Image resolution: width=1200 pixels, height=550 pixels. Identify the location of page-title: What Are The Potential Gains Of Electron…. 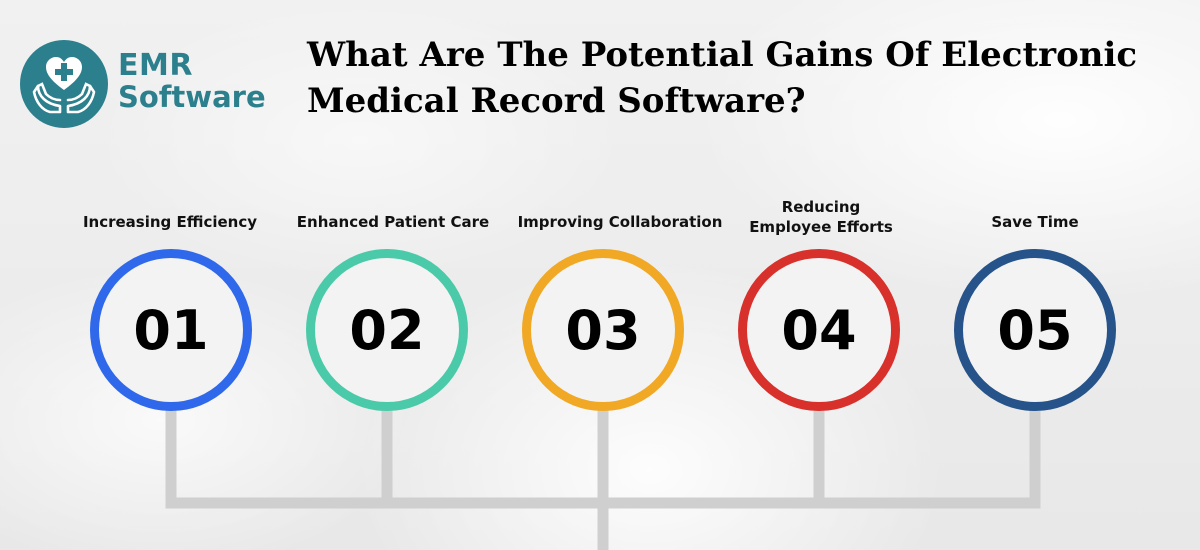
(722, 78).